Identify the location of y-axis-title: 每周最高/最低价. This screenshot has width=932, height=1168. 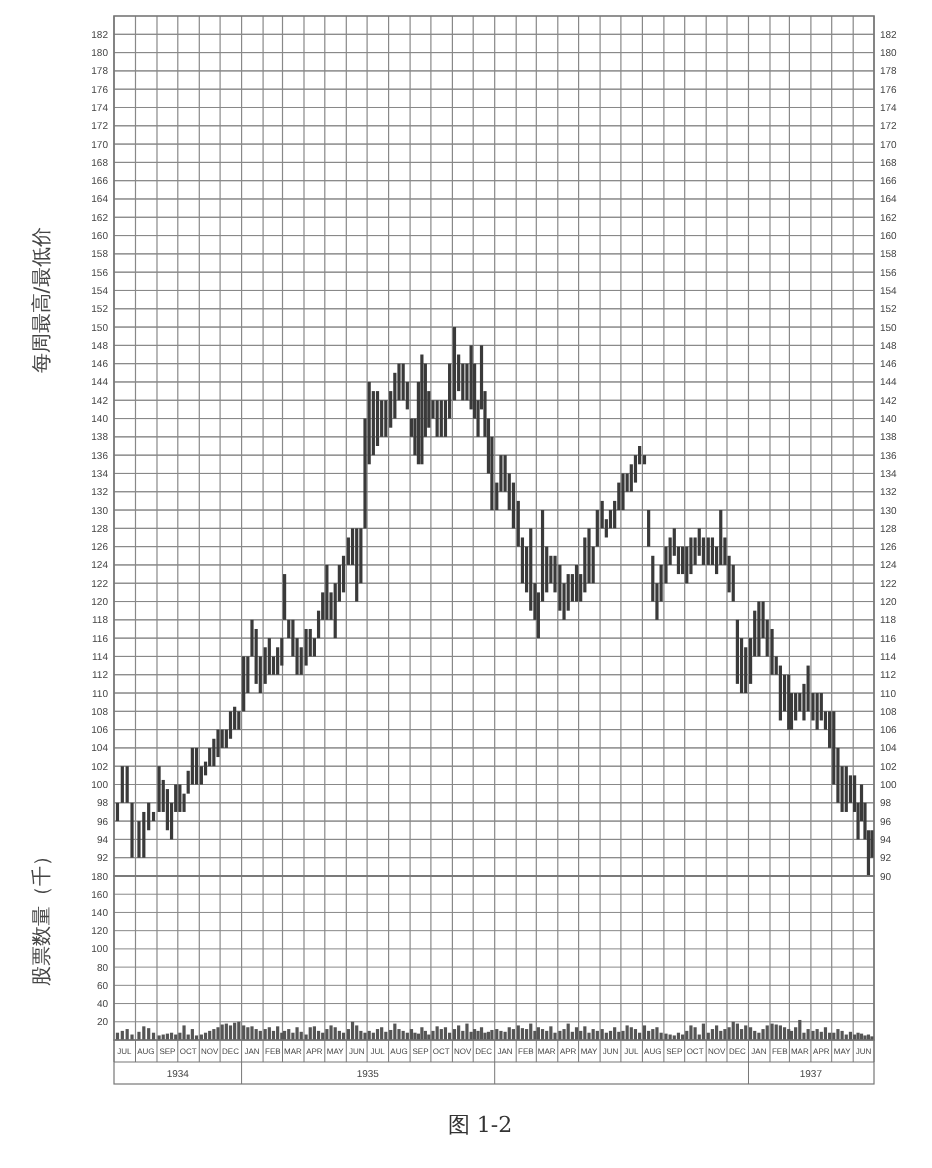
(42, 300).